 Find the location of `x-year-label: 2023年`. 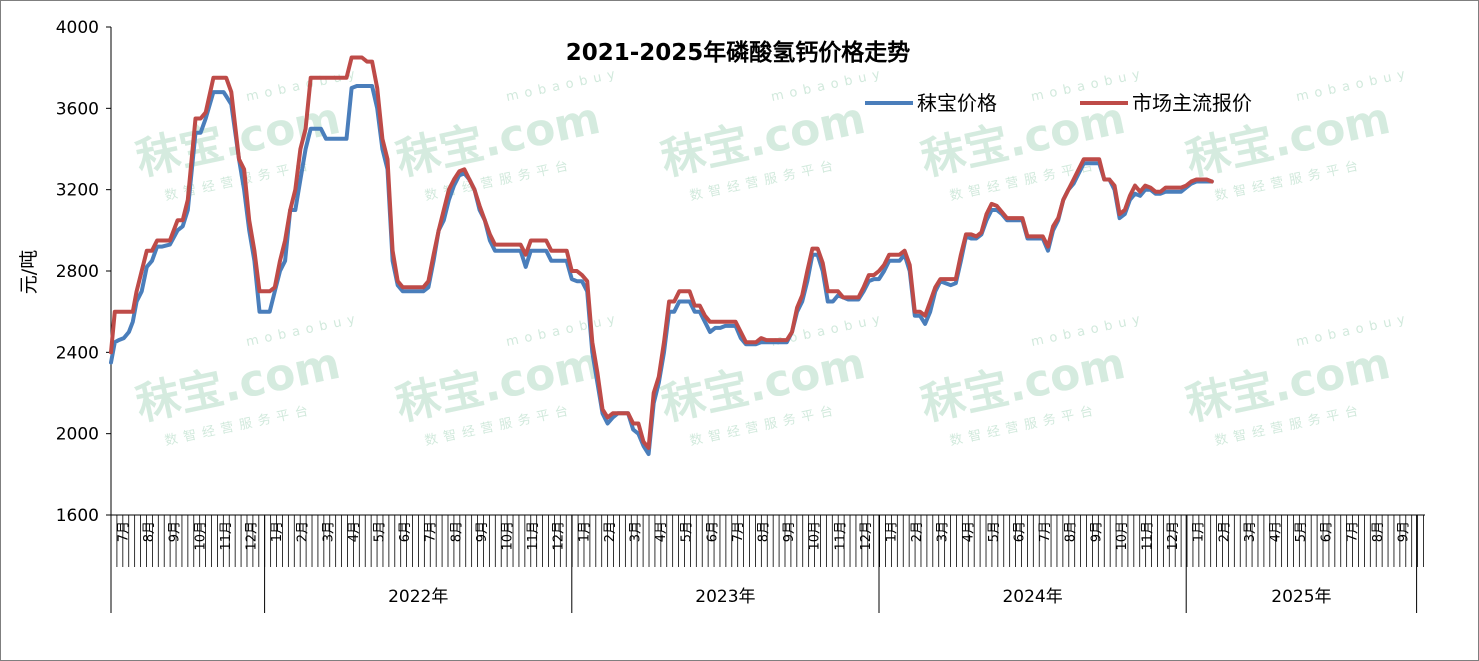

x-year-label: 2023年 is located at coordinates (725, 597).